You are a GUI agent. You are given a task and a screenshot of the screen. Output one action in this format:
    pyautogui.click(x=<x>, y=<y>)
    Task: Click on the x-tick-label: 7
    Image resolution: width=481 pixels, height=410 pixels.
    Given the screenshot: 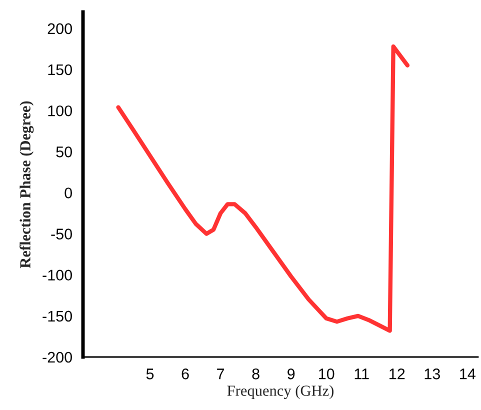 What is the action you would take?
    pyautogui.click(x=220, y=374)
    